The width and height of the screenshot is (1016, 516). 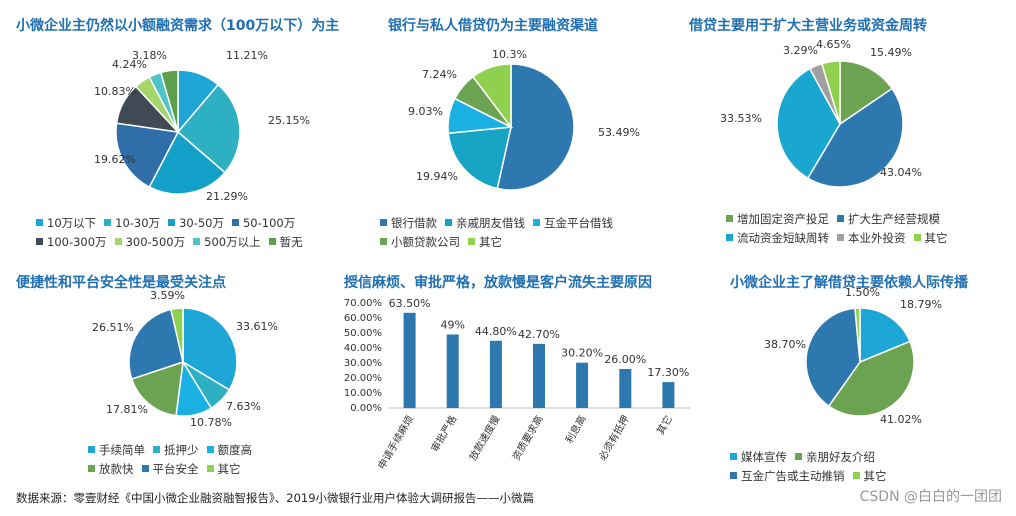 What do you see at coordinates (764, 457) in the screenshot?
I see `legend-label: 媒体宣传` at bounding box center [764, 457].